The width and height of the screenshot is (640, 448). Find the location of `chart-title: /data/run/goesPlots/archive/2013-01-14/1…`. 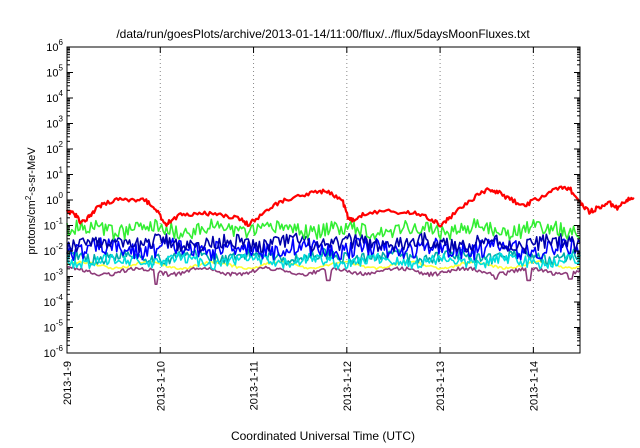

chart-title: /data/run/goesPlots/archive/2013-01-14/1… is located at coordinates (323, 34).